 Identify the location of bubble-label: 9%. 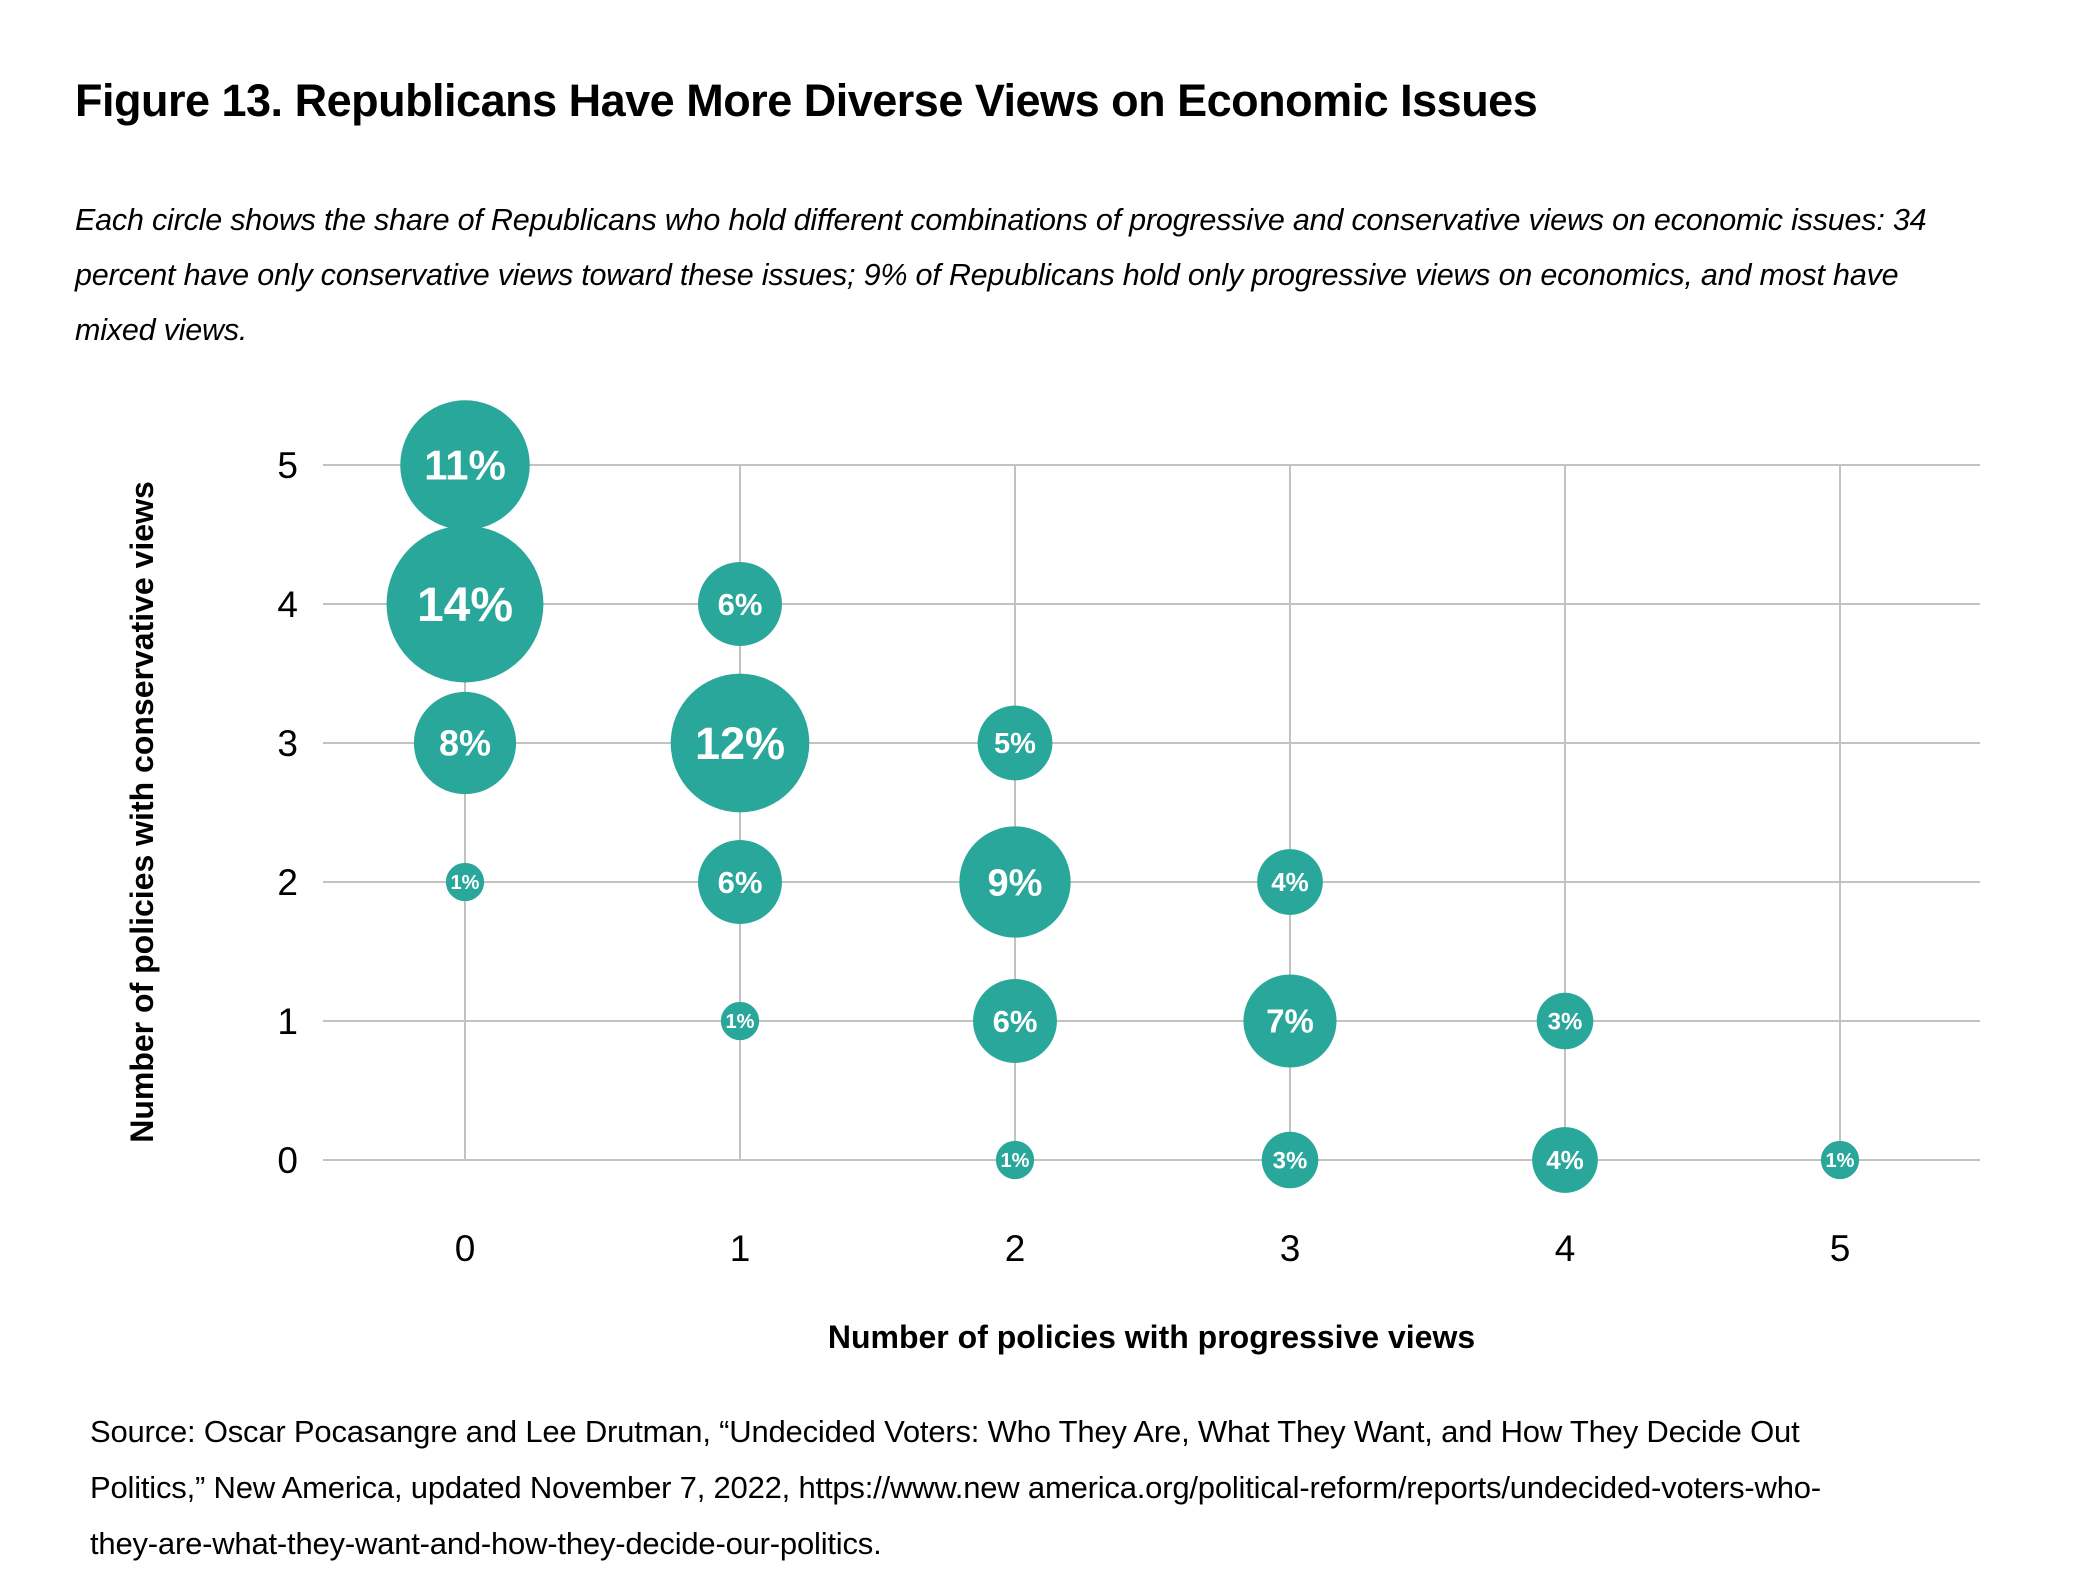
(1015, 883).